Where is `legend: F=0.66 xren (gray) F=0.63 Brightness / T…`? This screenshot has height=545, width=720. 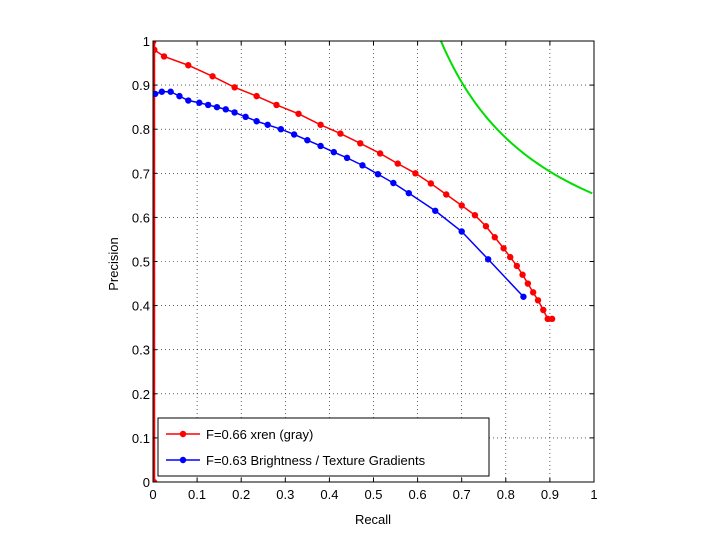 legend: F=0.66 xren (gray) F=0.63 Brightness / T… is located at coordinates (323, 447).